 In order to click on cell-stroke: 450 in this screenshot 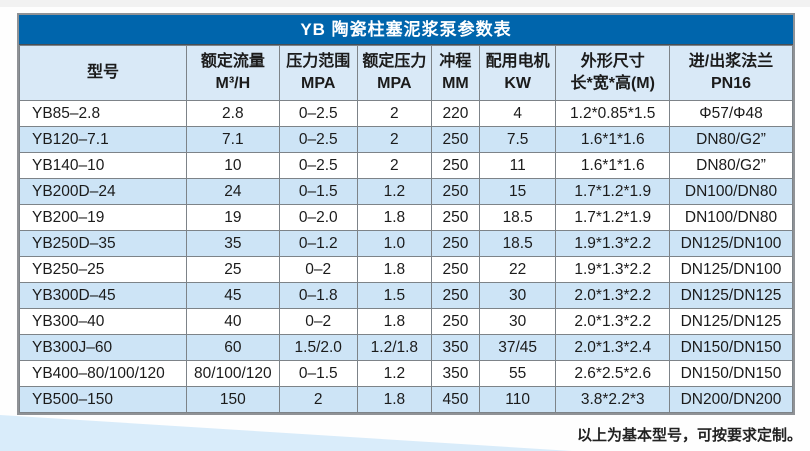, I will do `click(455, 399)`.